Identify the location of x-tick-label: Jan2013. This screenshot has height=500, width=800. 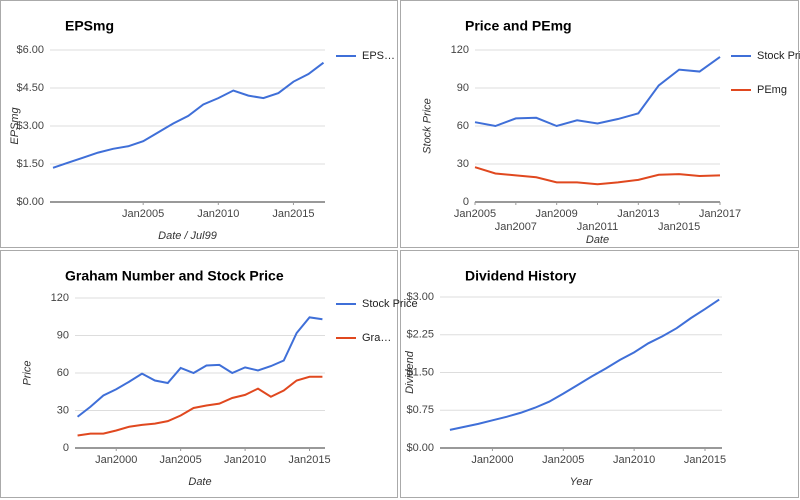
(638, 214).